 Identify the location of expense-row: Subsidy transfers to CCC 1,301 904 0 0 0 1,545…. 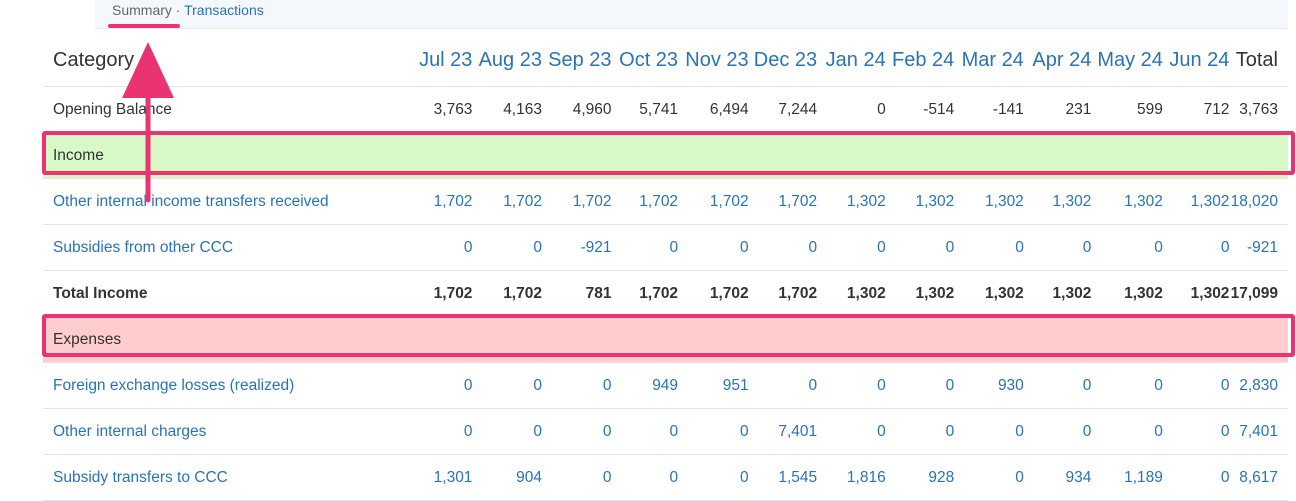
(665, 477).